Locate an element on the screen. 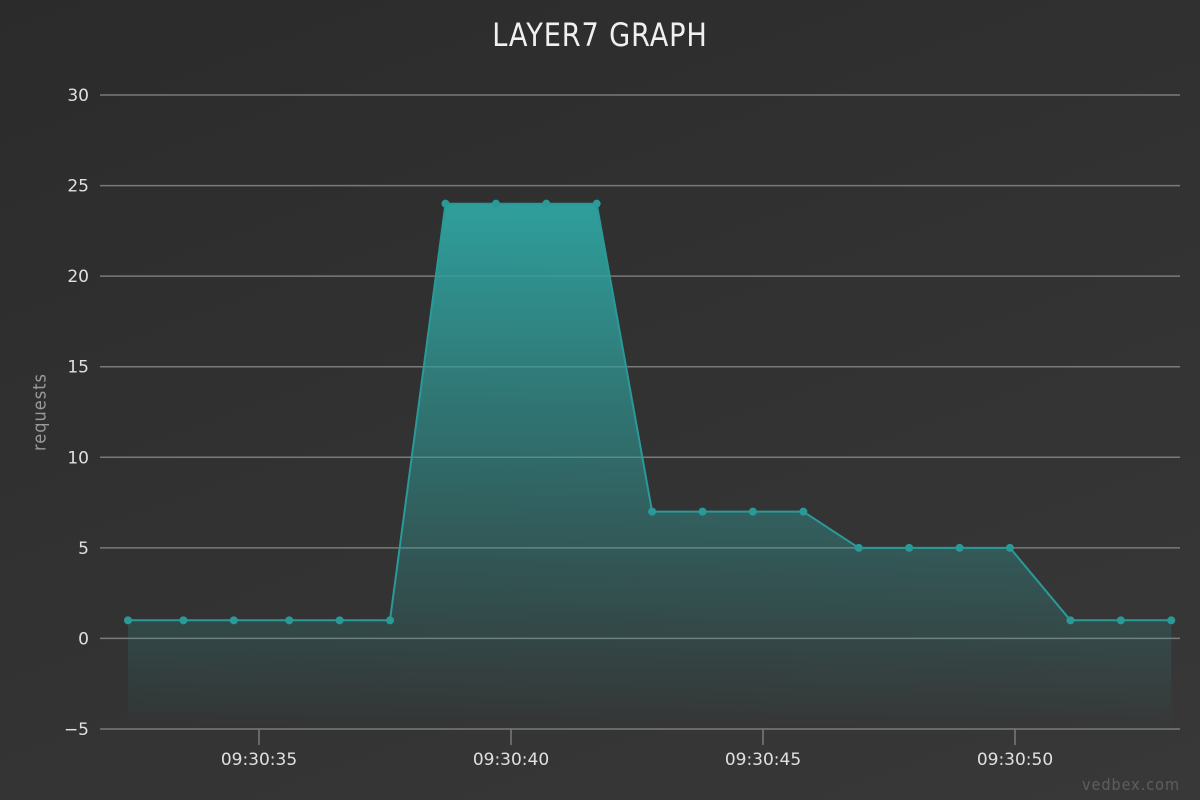  x-tick-label: 09:30:40 is located at coordinates (511, 760).